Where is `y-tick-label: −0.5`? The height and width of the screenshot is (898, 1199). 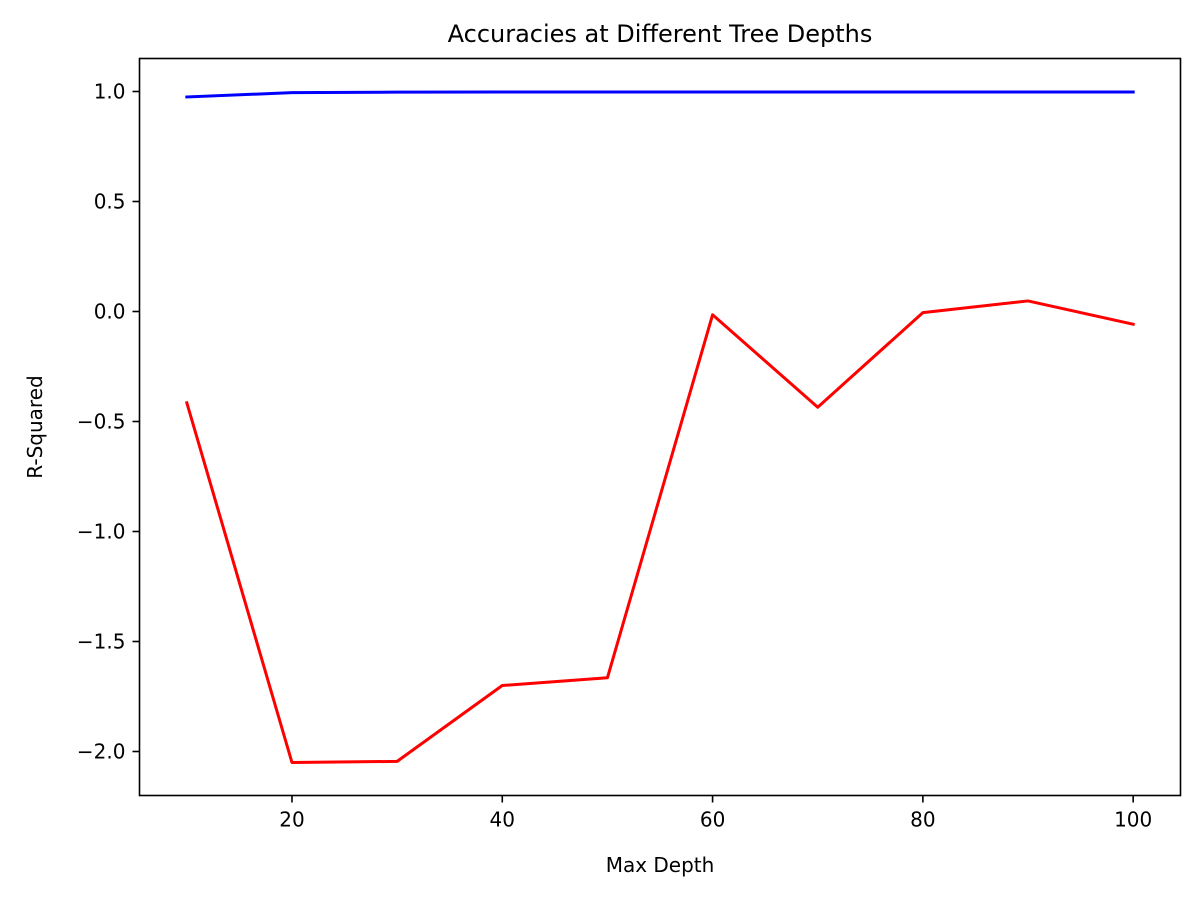
y-tick-label: −0.5 is located at coordinates (101, 422).